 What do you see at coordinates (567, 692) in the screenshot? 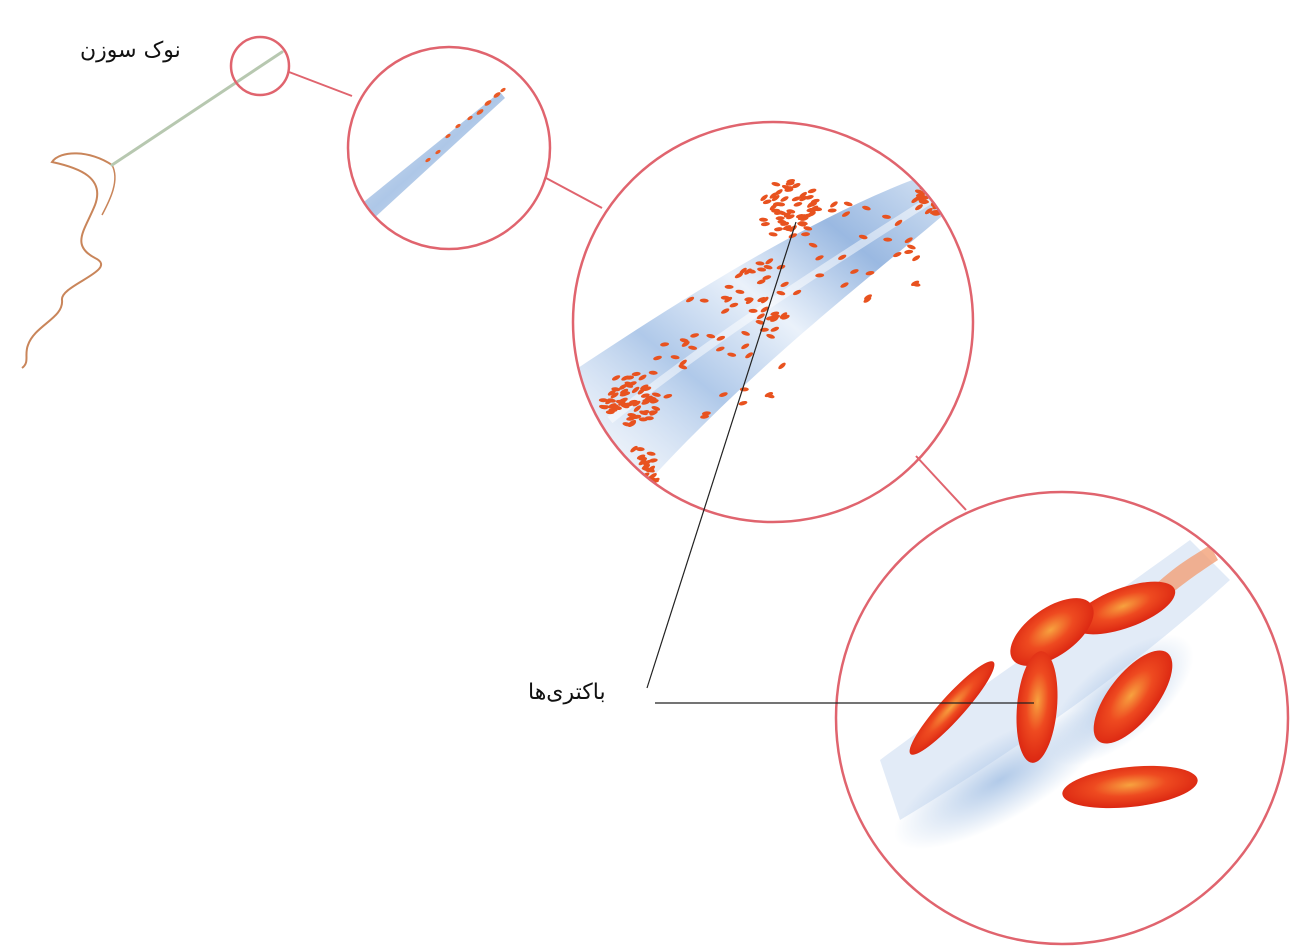
I see `bacteria-label: باکتری‌ها` at bounding box center [567, 692].